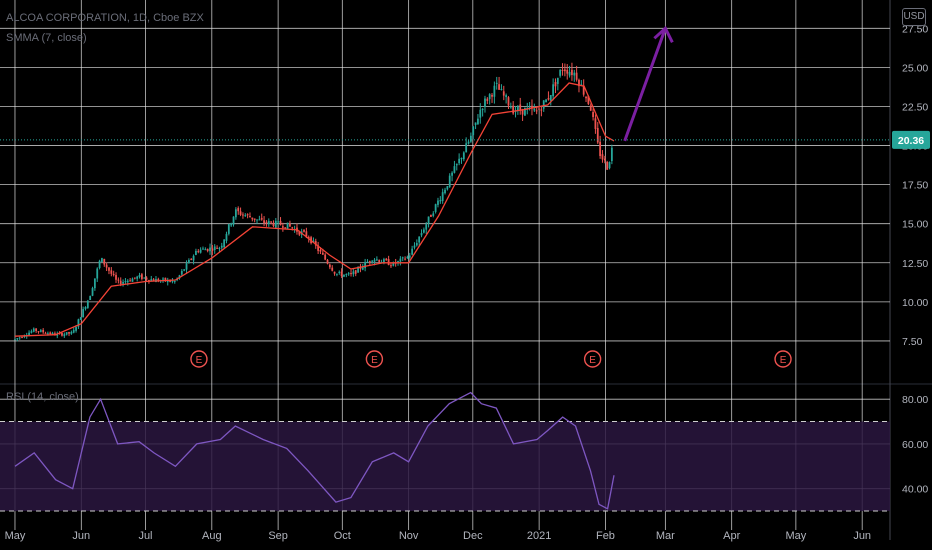 This screenshot has width=932, height=550. What do you see at coordinates (915, 107) in the screenshot?
I see `y-tick-label: 22.50` at bounding box center [915, 107].